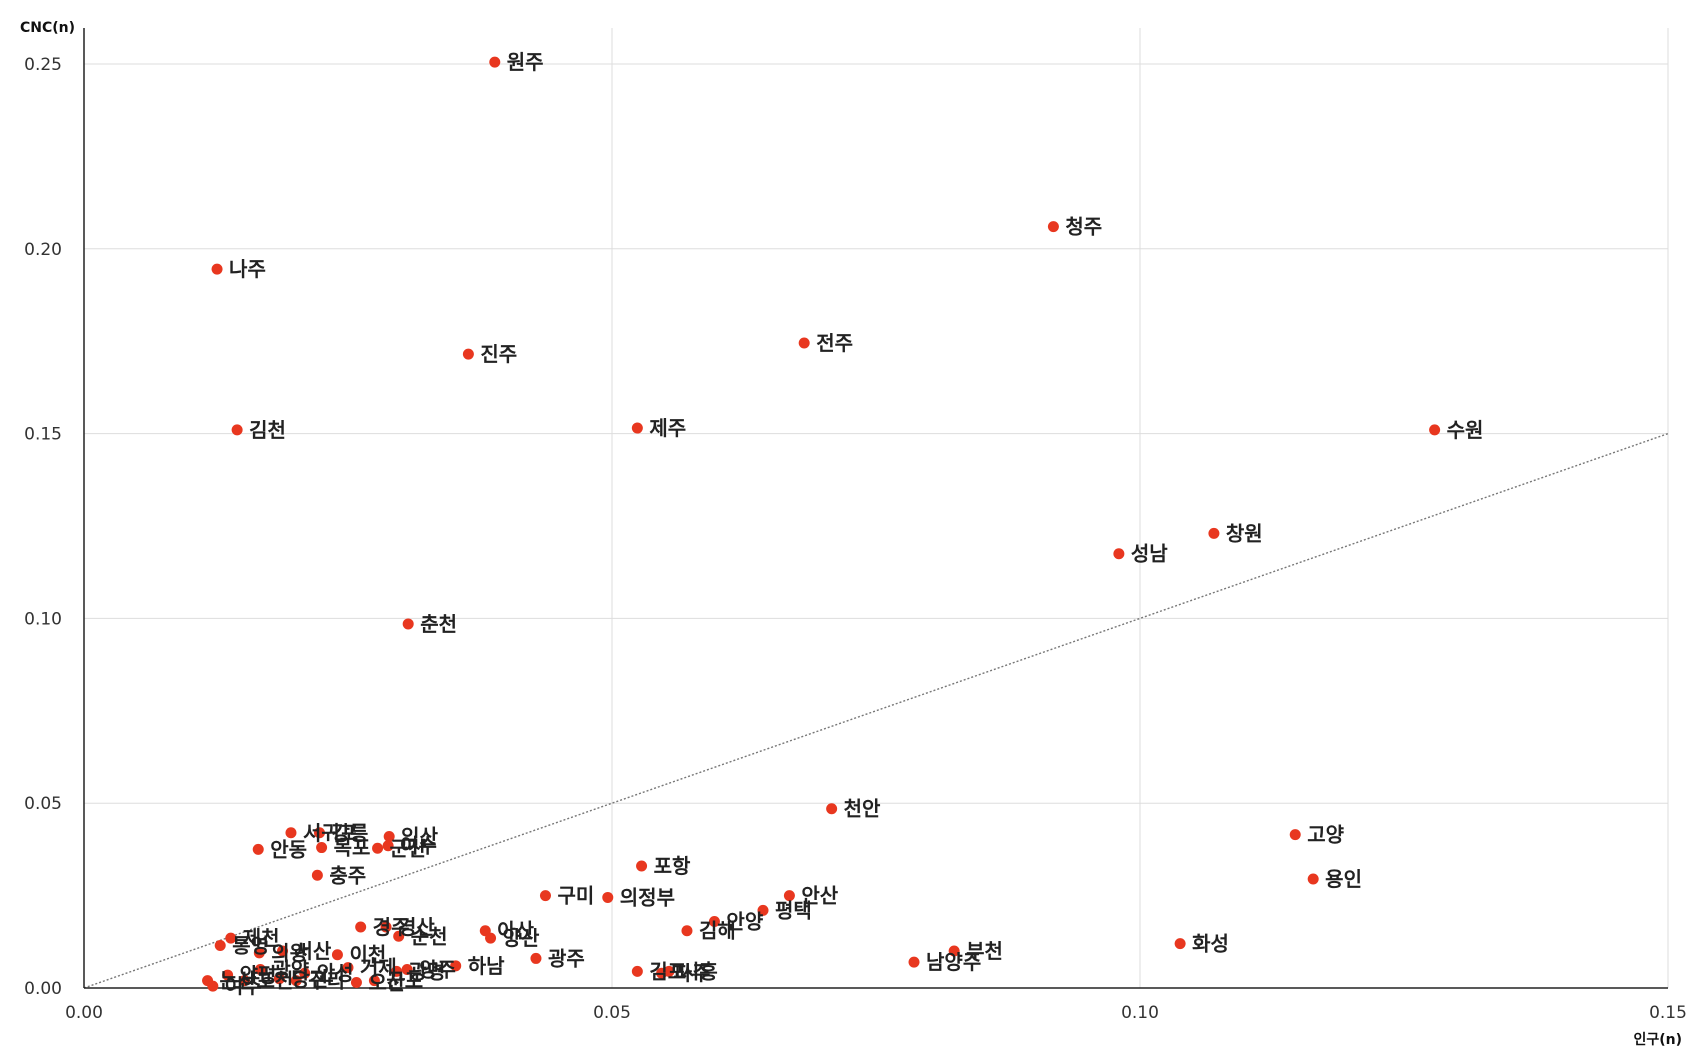 The height and width of the screenshot is (1055, 1692). I want to click on point-label: 원주, so click(525, 62).